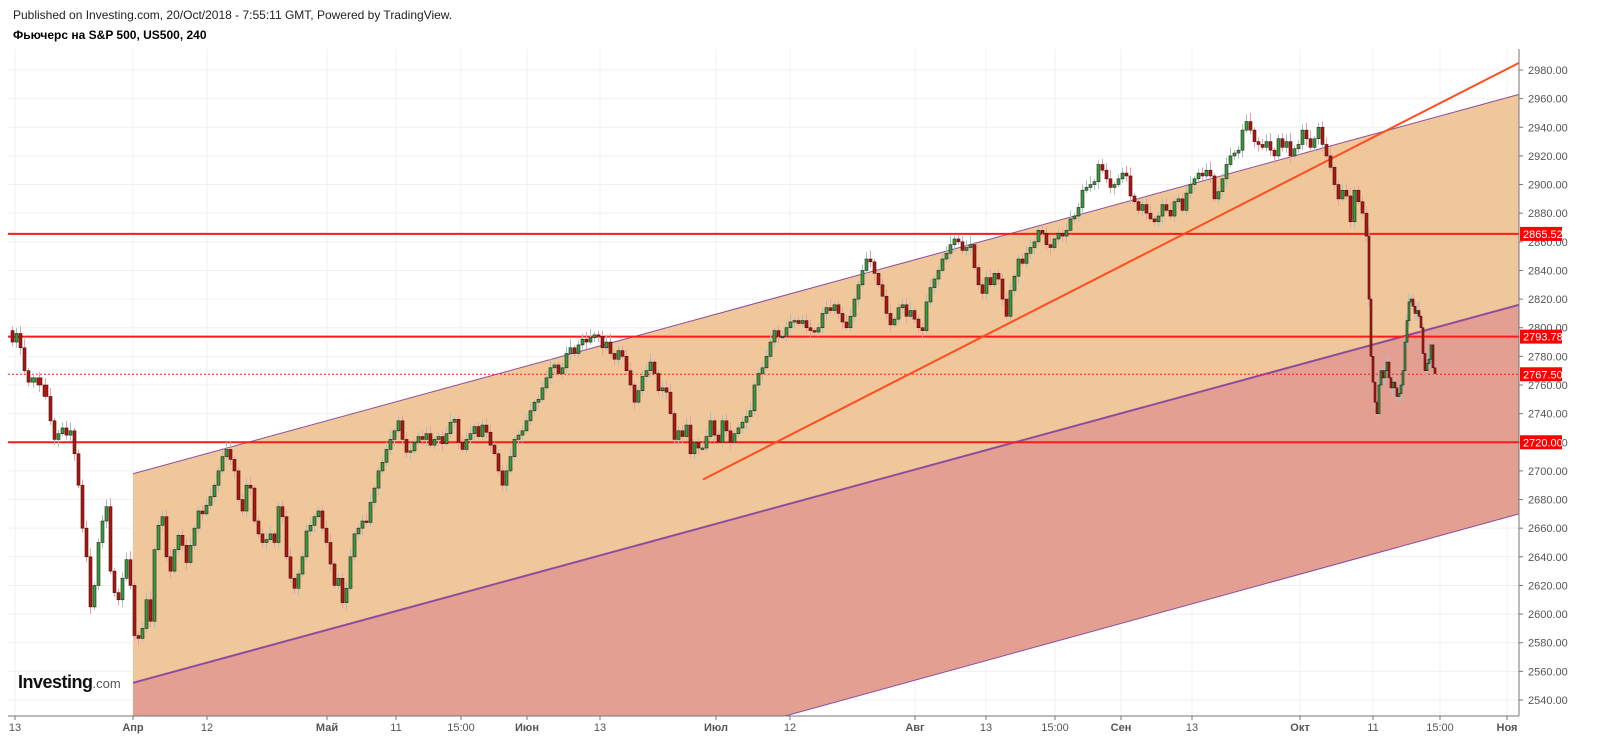  What do you see at coordinates (1372, 728) in the screenshot?
I see `x-tick-label: 11` at bounding box center [1372, 728].